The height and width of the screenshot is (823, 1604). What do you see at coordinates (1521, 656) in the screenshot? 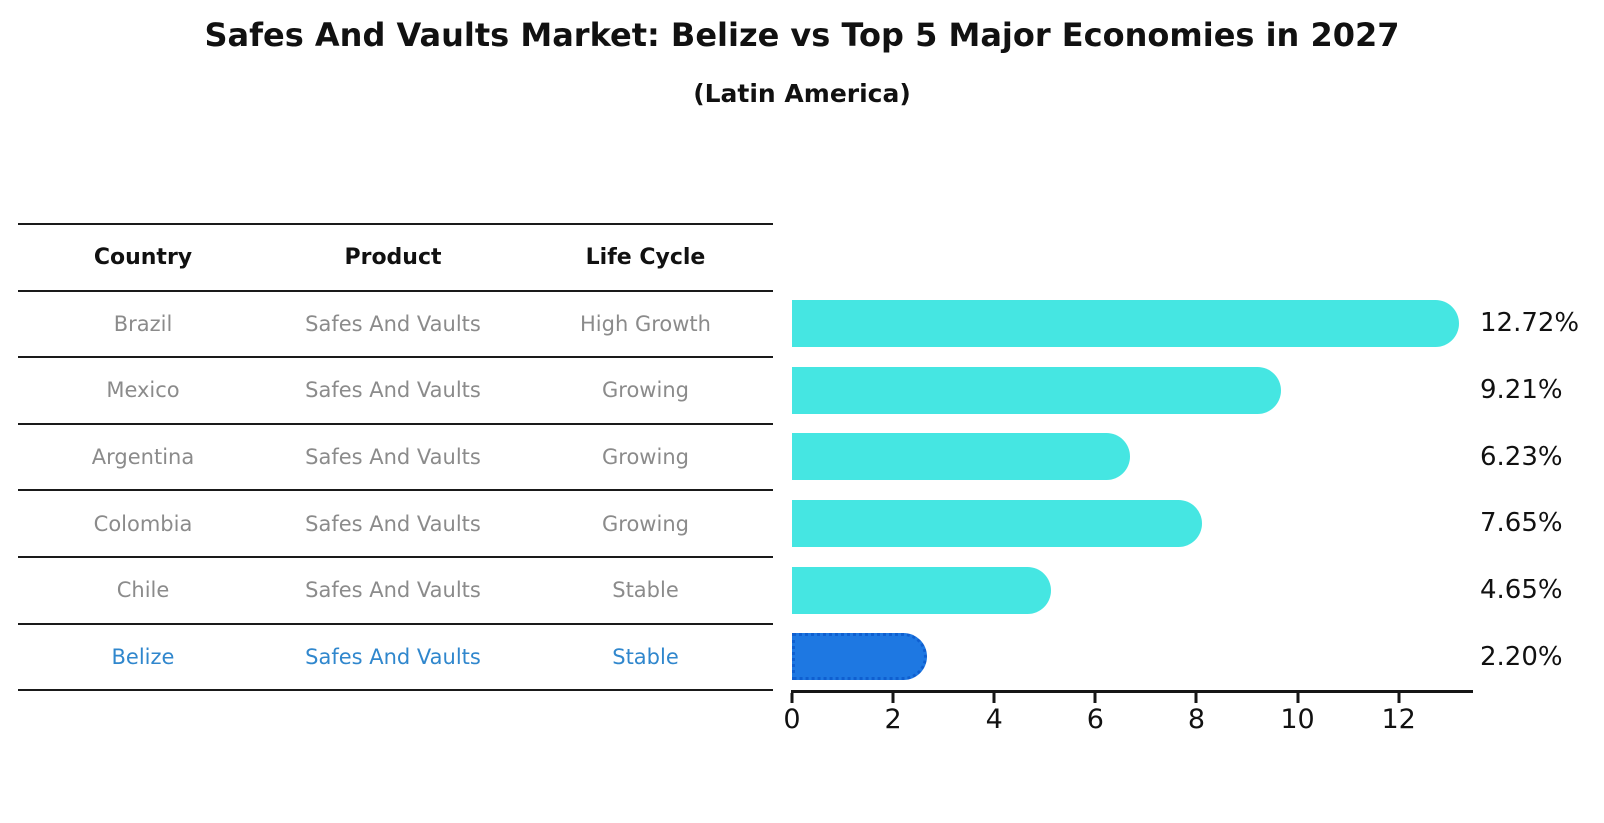
I see `value-label-belize: 2.20%` at bounding box center [1521, 656].